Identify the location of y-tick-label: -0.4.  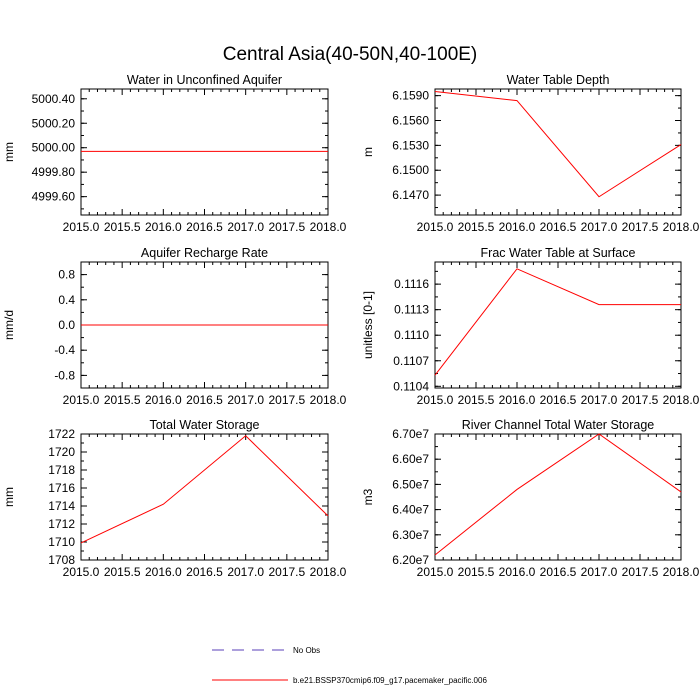
(64, 350).